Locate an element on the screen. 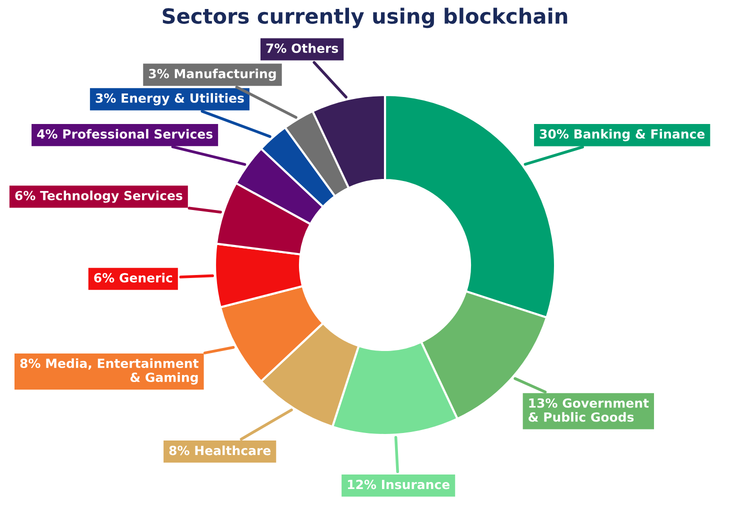  slice-label: 13% Government & Public Goods is located at coordinates (588, 410).